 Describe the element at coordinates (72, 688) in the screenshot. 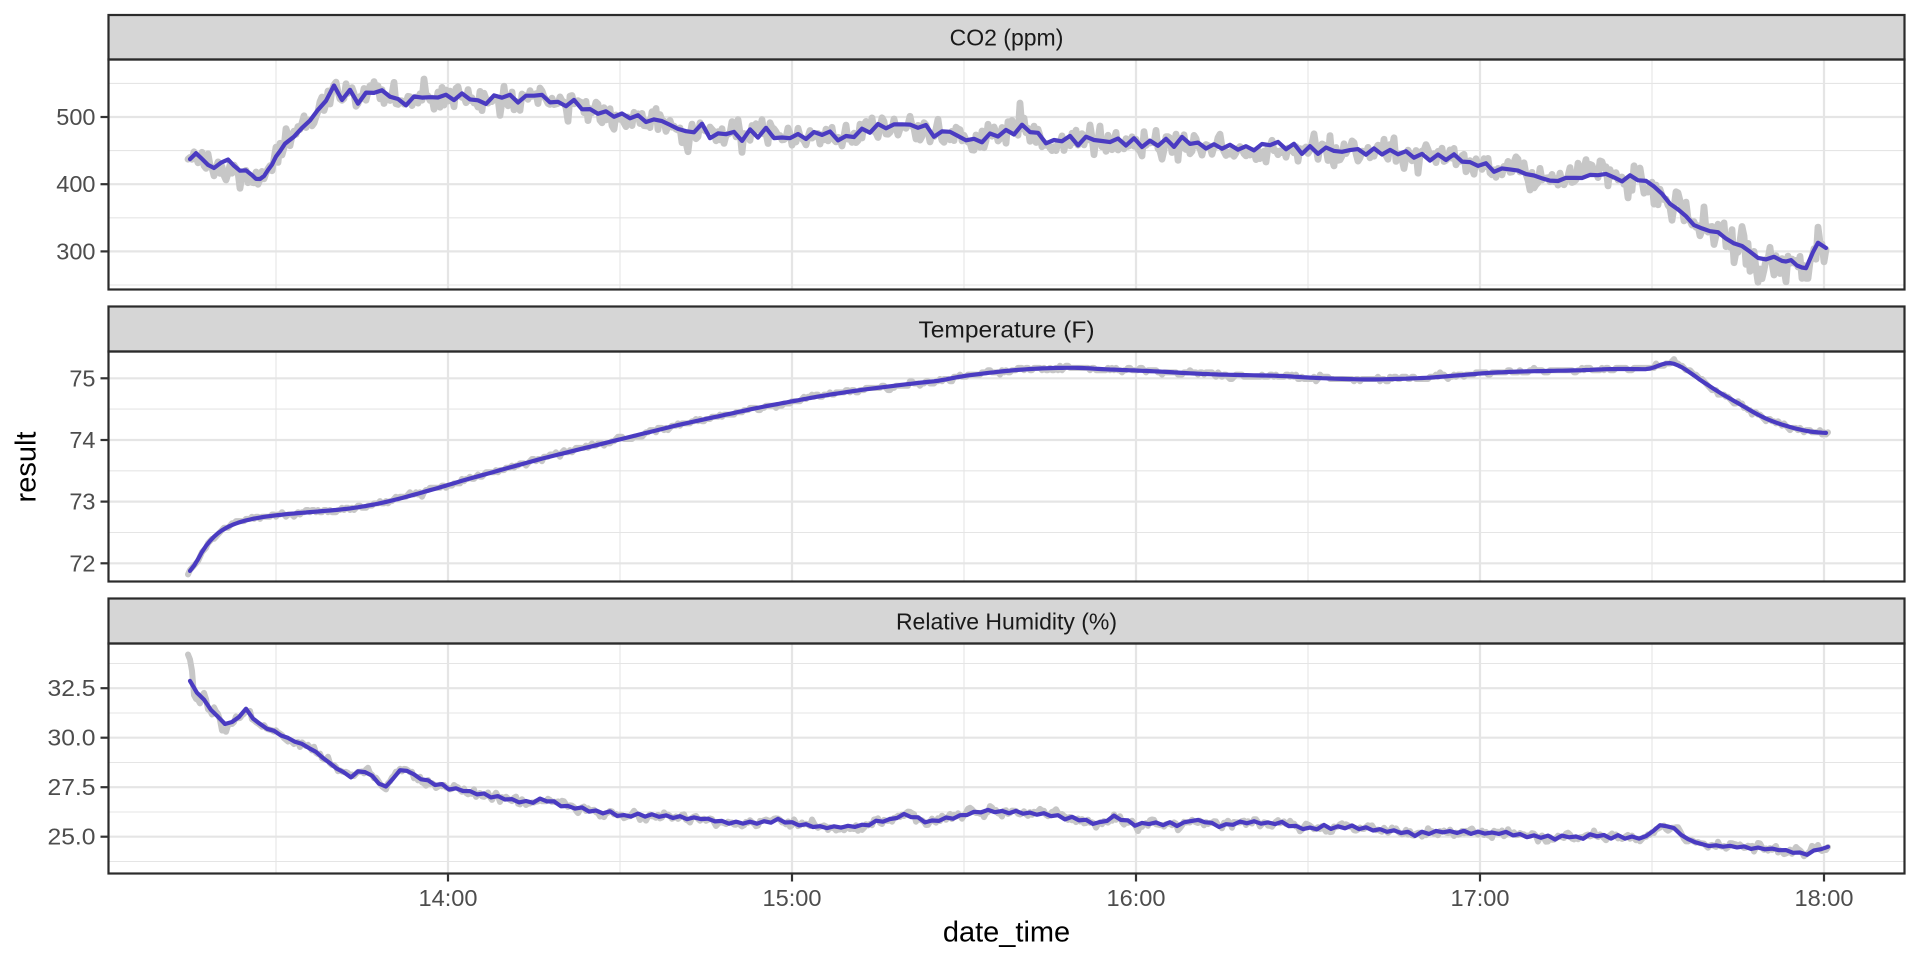

I see `svg-text: 32.5` at that location.